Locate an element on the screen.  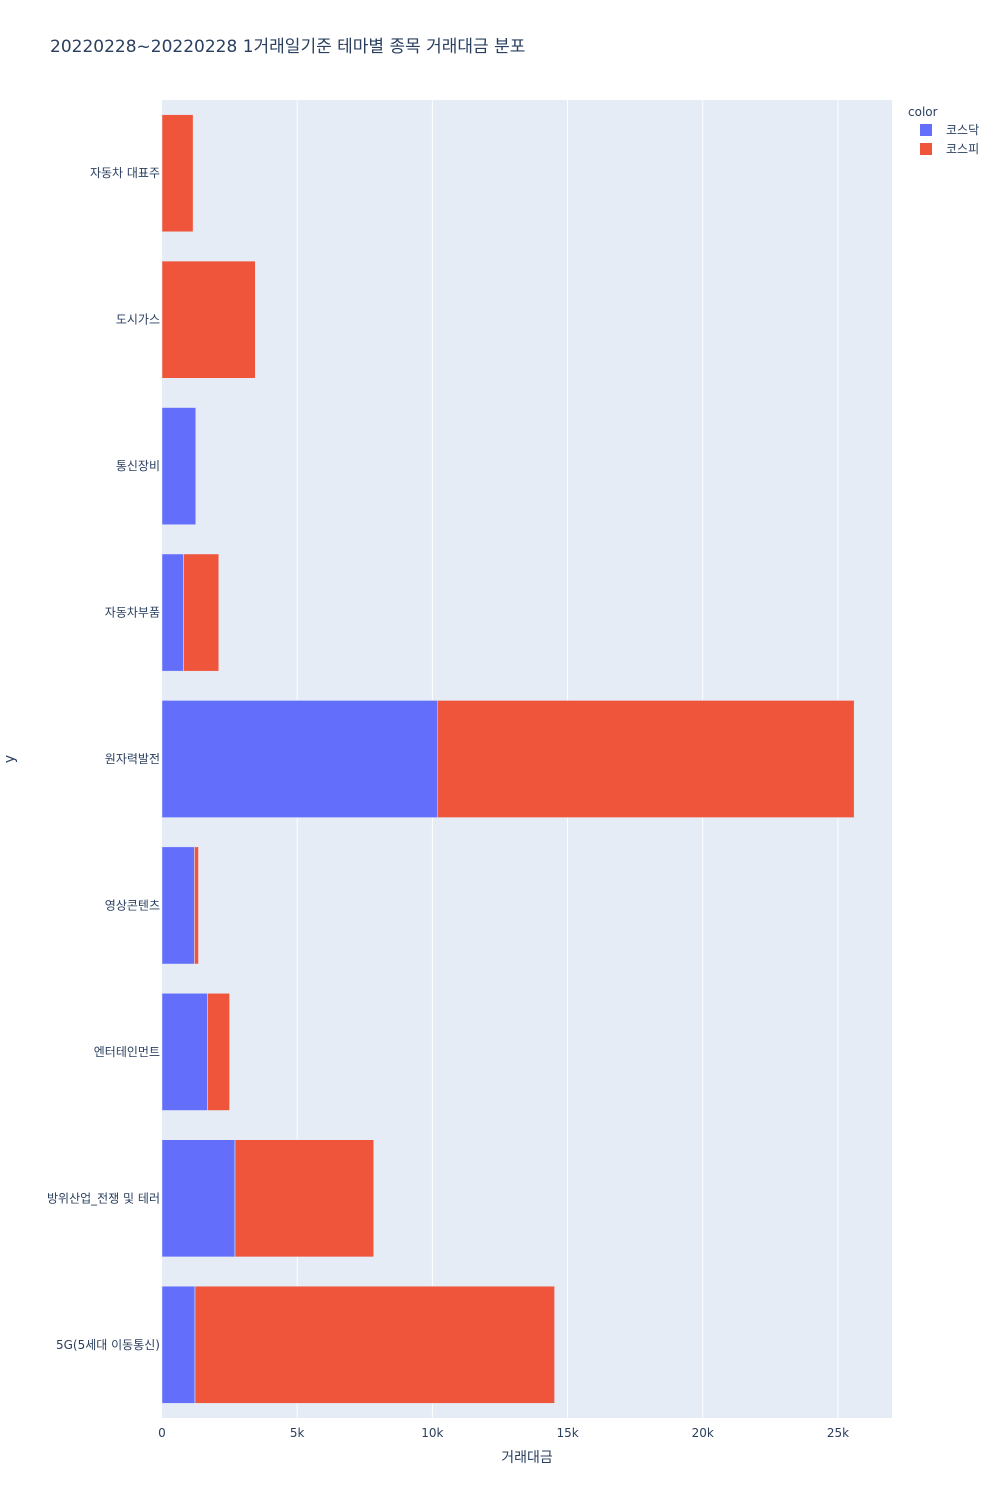
y-tick-label: 자동차부품 is located at coordinates (132, 613).